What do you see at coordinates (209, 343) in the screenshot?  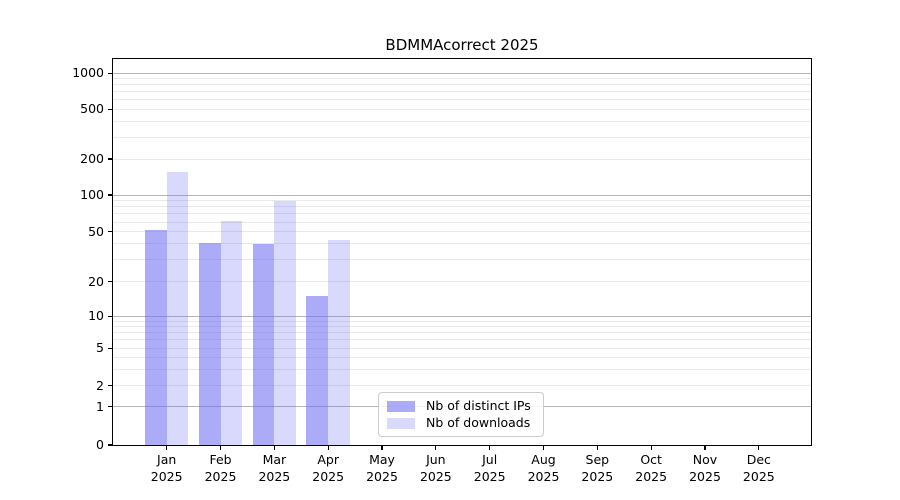 I see `bar-distinct-ips-feb` at bounding box center [209, 343].